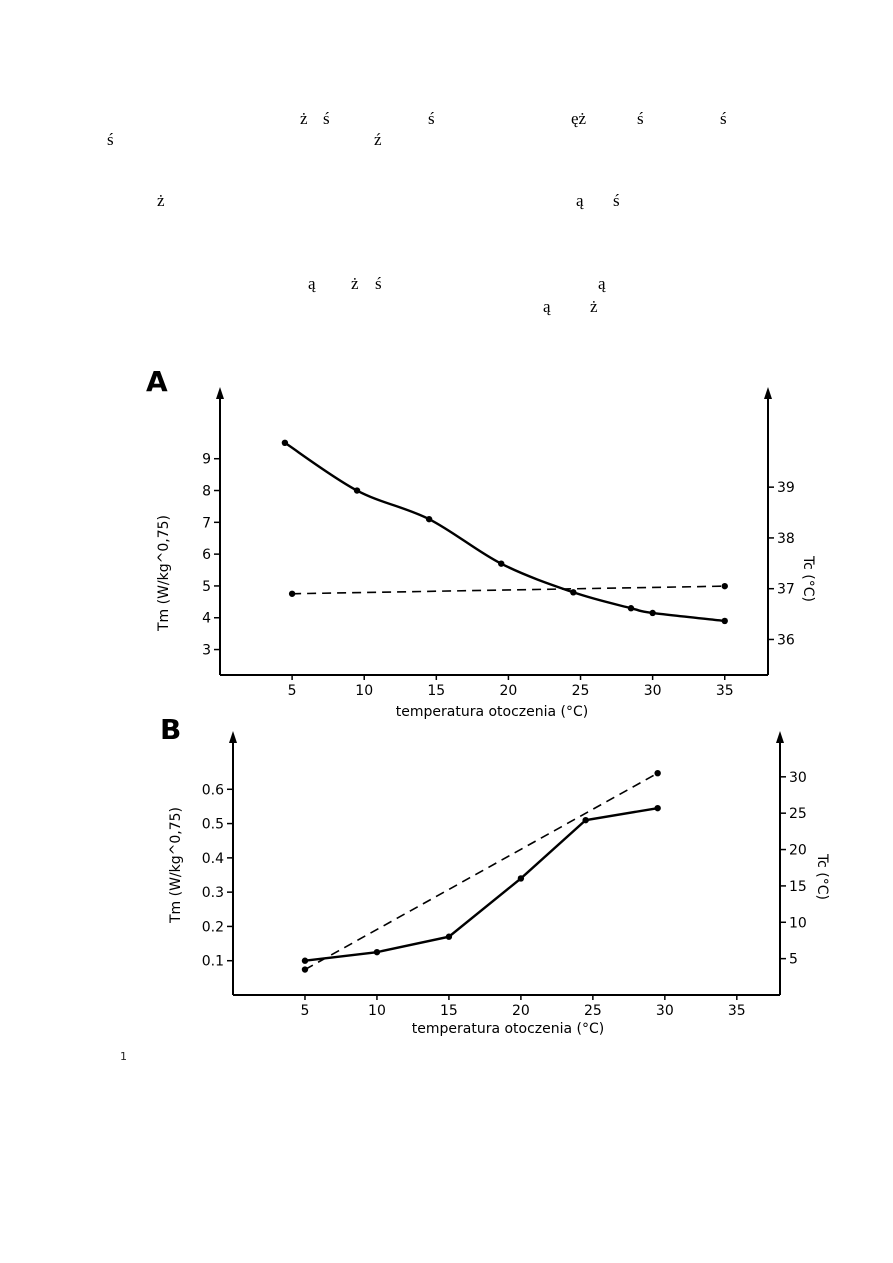  I want to click on y-right-label-a: Tc (°C), so click(808, 578).